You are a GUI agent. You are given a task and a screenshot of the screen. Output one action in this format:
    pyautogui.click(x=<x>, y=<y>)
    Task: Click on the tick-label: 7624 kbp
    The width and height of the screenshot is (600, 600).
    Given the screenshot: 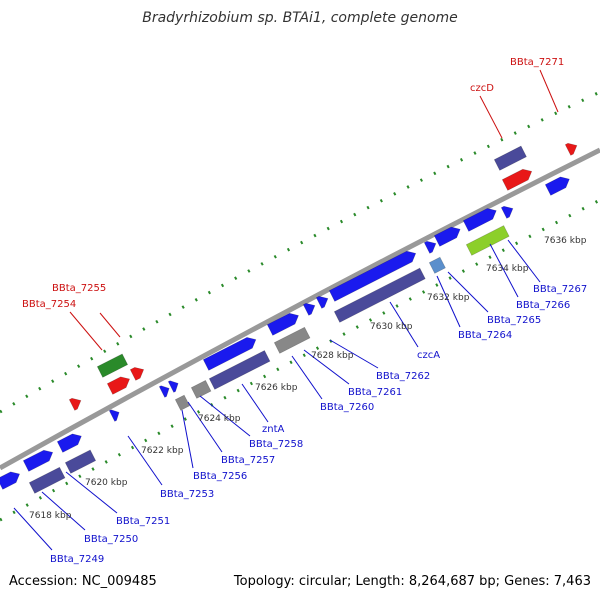 What is the action you would take?
    pyautogui.click(x=219, y=419)
    